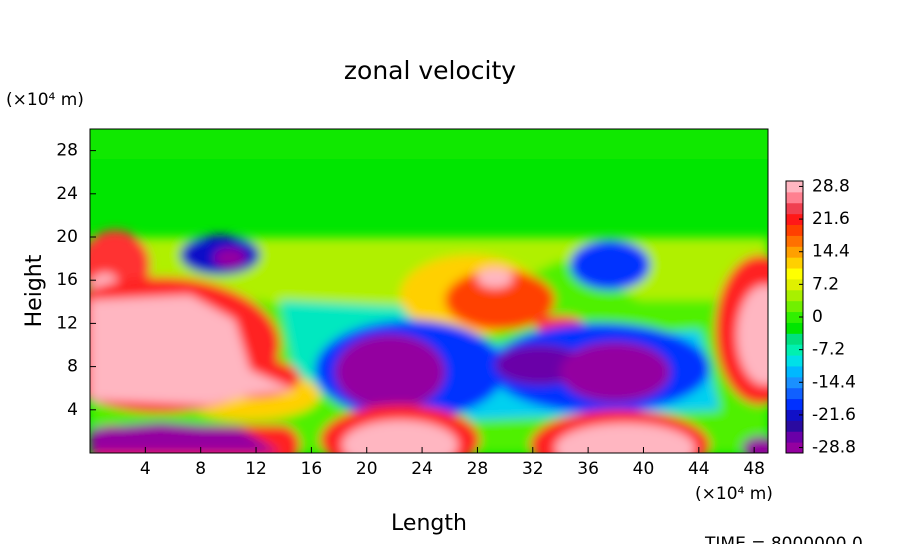 Image resolution: width=904 pixels, height=544 pixels. Describe the element at coordinates (312, 469) in the screenshot. I see `x-tick-label: 16` at that location.